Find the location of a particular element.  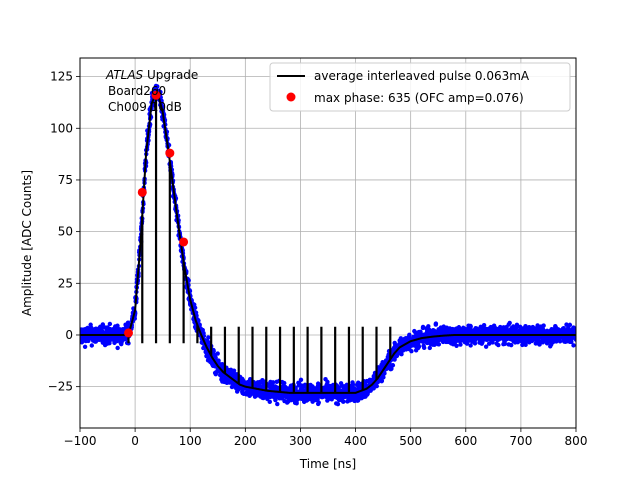

y-tick-label: 50 is located at coordinates (65, 232).